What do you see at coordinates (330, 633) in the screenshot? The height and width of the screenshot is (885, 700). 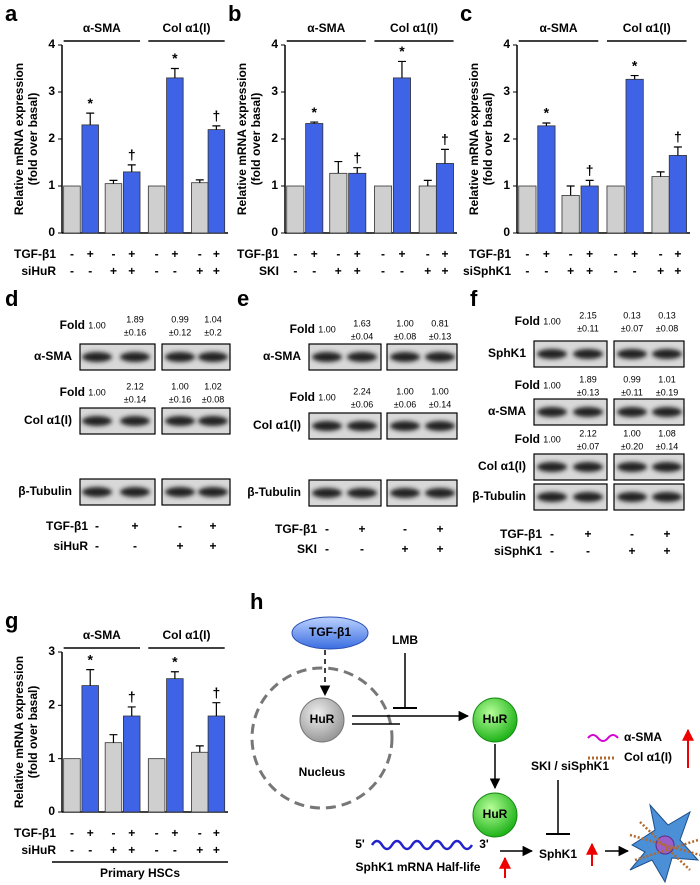 I see `ligand-shape` at bounding box center [330, 633].